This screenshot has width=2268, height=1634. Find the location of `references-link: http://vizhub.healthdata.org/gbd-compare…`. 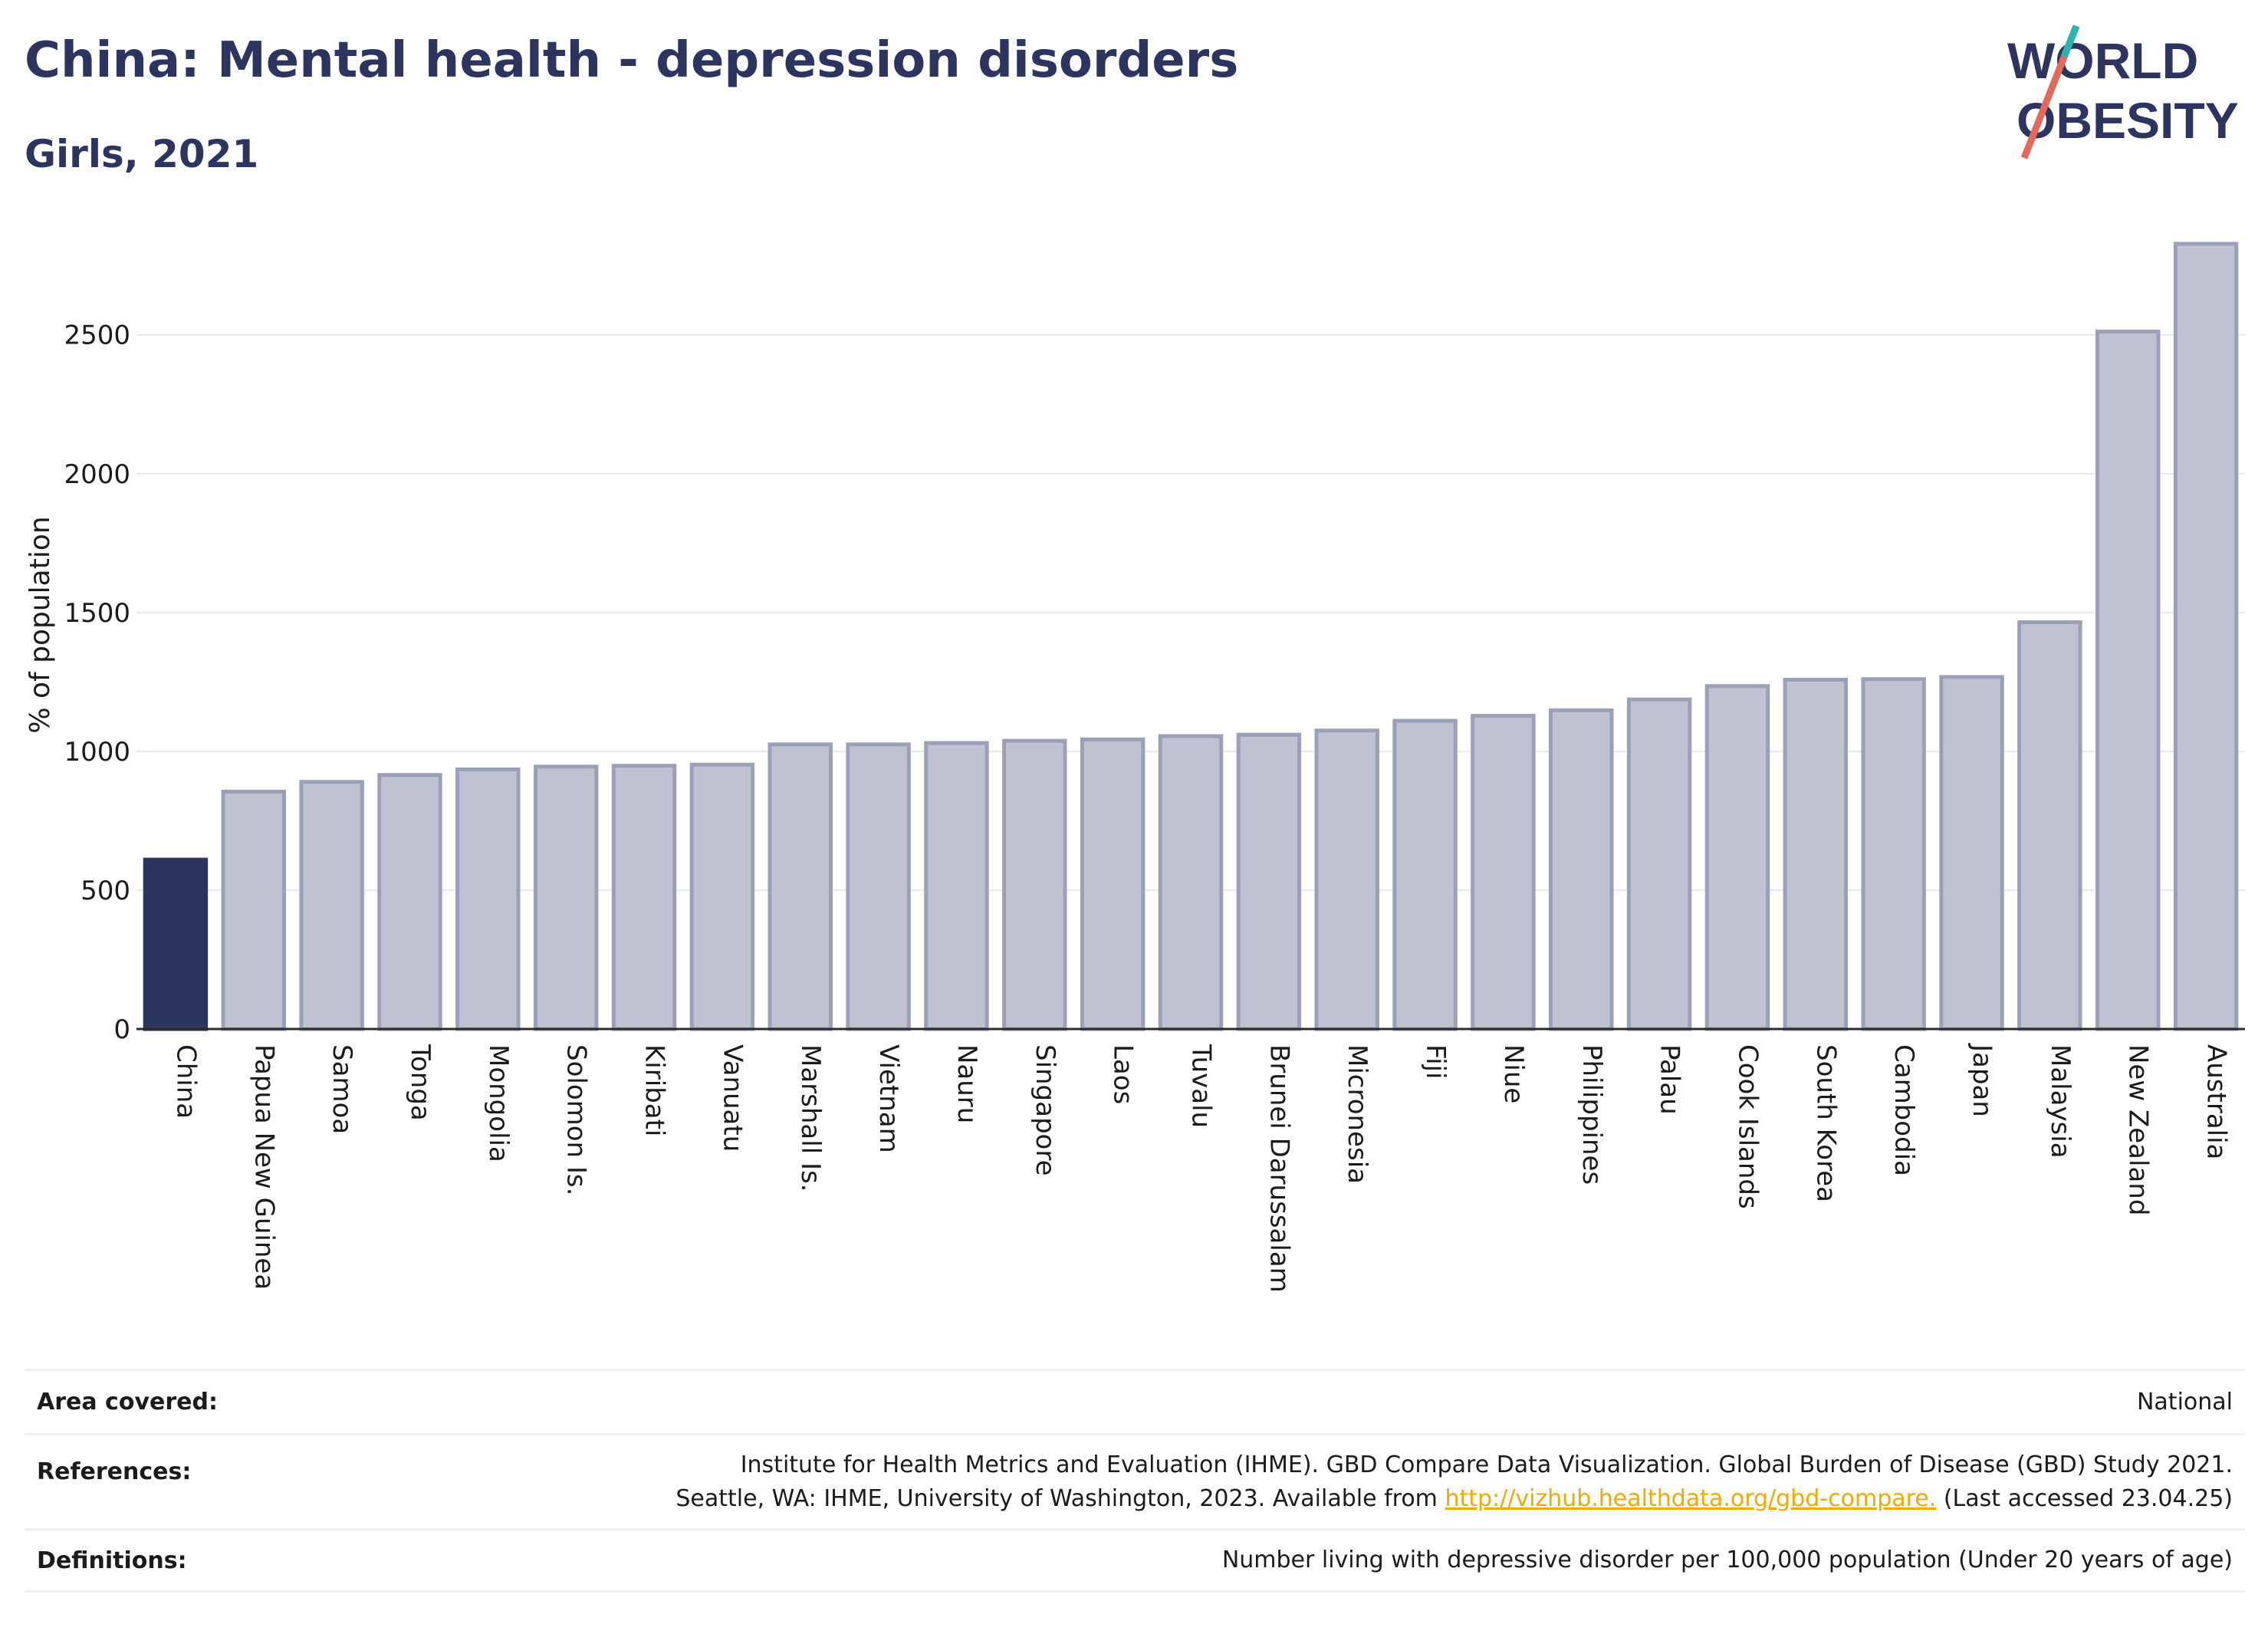

references-link: http://vizhub.healthdata.org/gbd-compare… is located at coordinates (1691, 1498).